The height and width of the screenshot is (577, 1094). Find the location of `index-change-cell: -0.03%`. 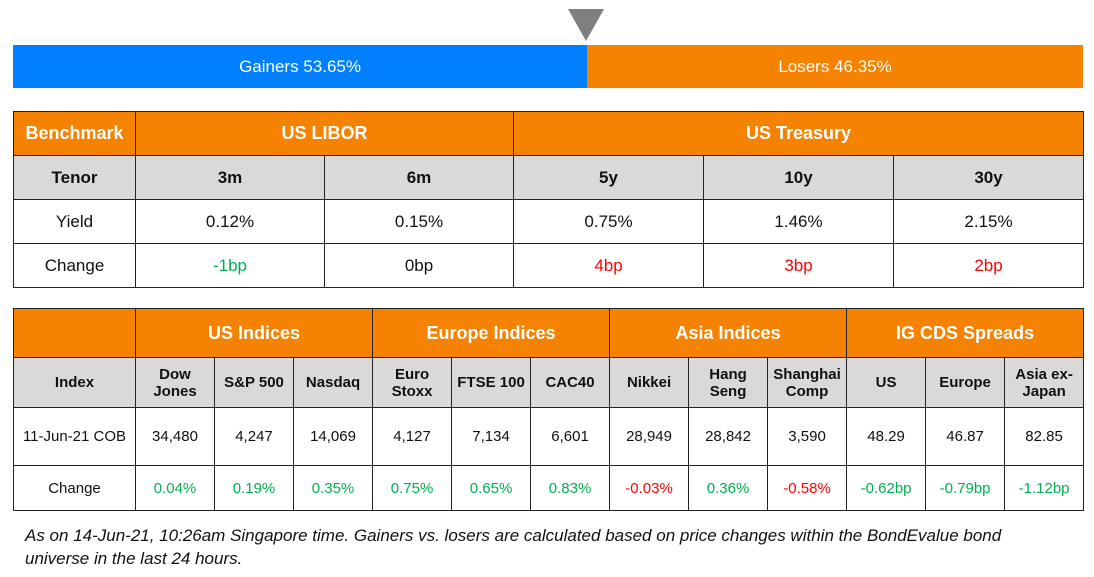

index-change-cell: -0.03% is located at coordinates (649, 488).